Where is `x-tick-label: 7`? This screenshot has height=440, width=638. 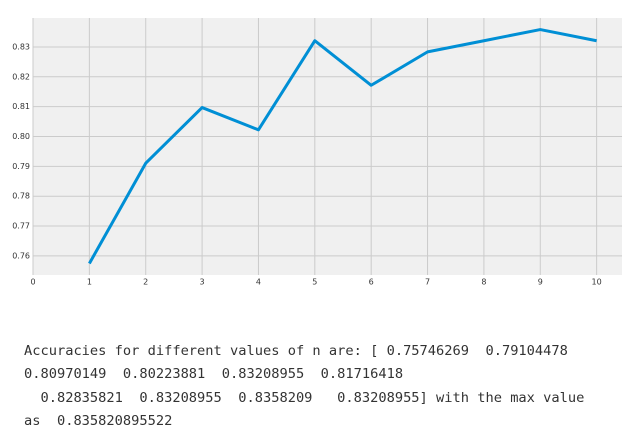 x-tick-label: 7 is located at coordinates (427, 282).